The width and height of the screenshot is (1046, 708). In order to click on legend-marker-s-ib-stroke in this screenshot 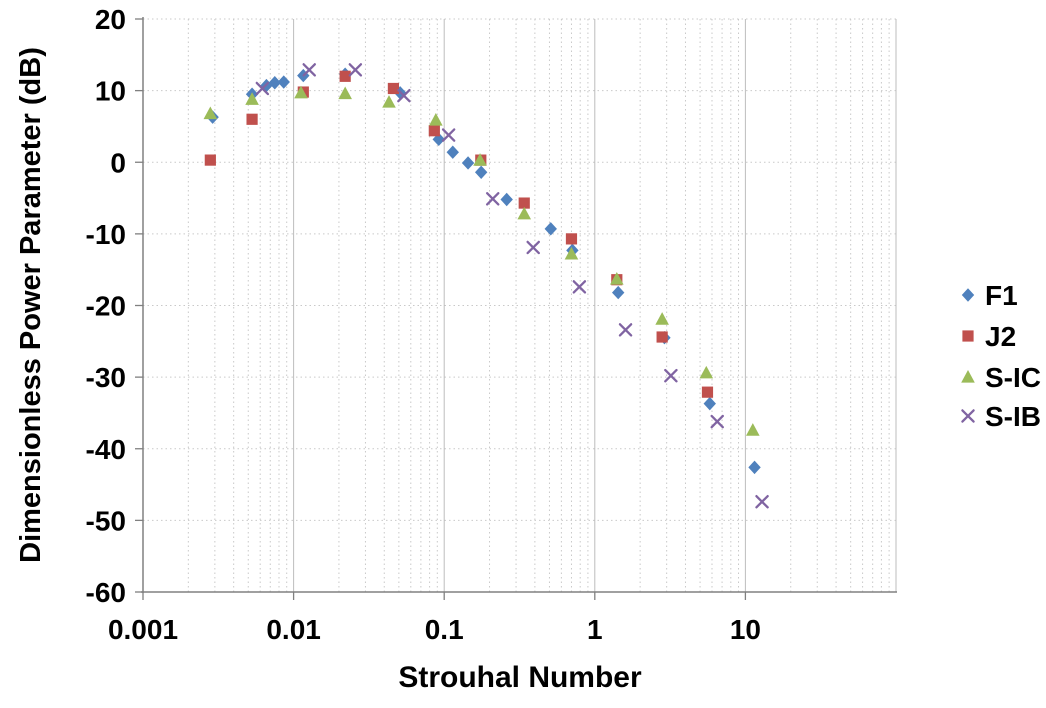, I will do `click(968, 416)`.